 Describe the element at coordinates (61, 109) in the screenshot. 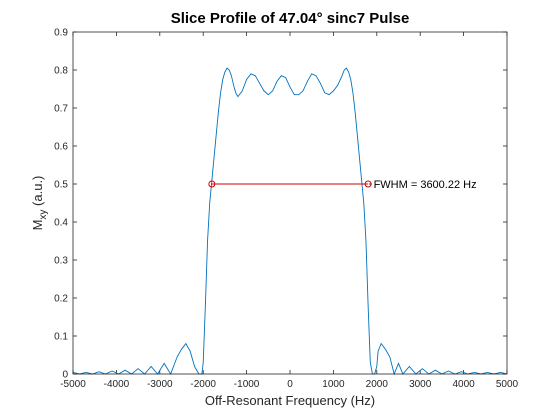

I see `y-tick-label: 0.7` at that location.